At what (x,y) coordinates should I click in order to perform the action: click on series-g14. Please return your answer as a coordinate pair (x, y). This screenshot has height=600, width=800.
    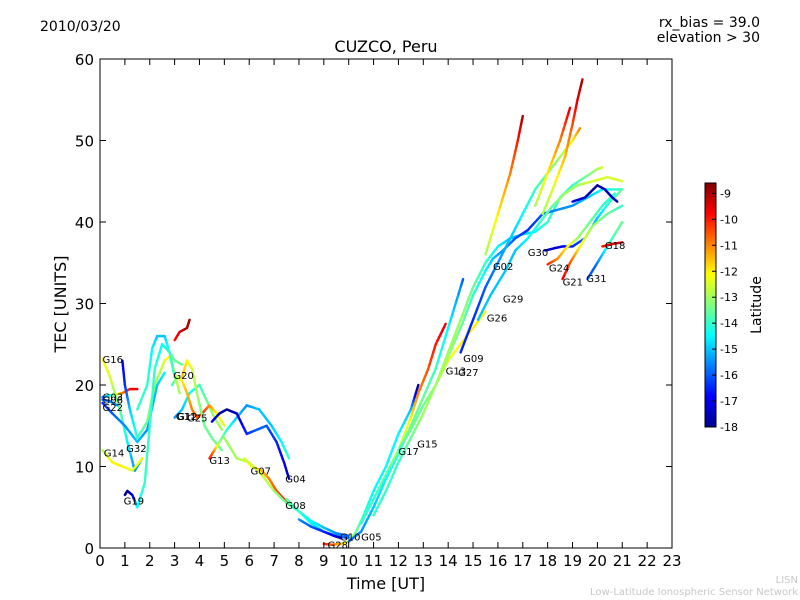
    Looking at the image, I should click on (122, 460).